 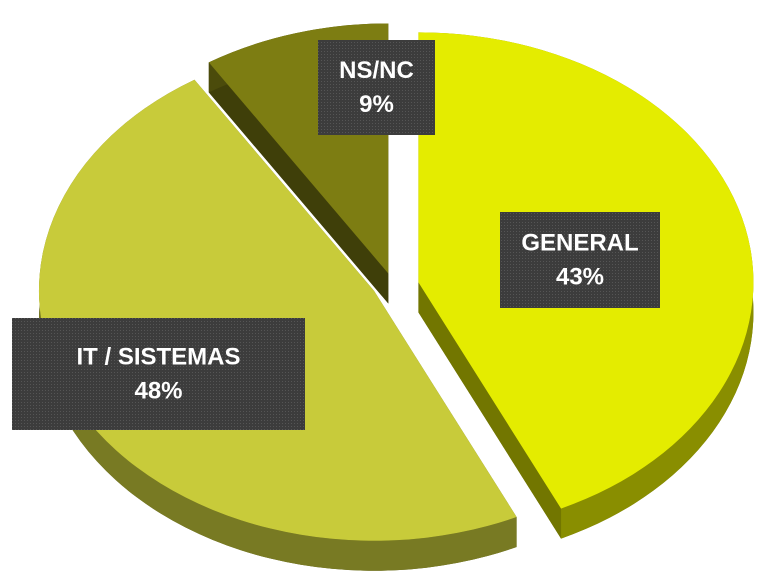 I want to click on label-category: GENERAL, so click(x=579, y=242).